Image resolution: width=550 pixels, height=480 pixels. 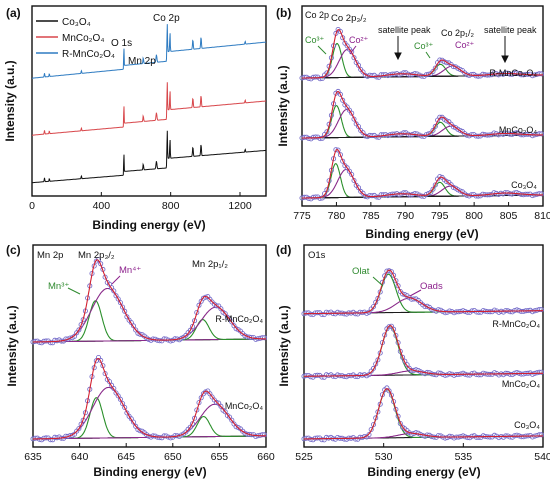 What do you see at coordinates (510, 30) in the screenshot?
I see `annot-satellite-2: satellite peak` at bounding box center [510, 30].